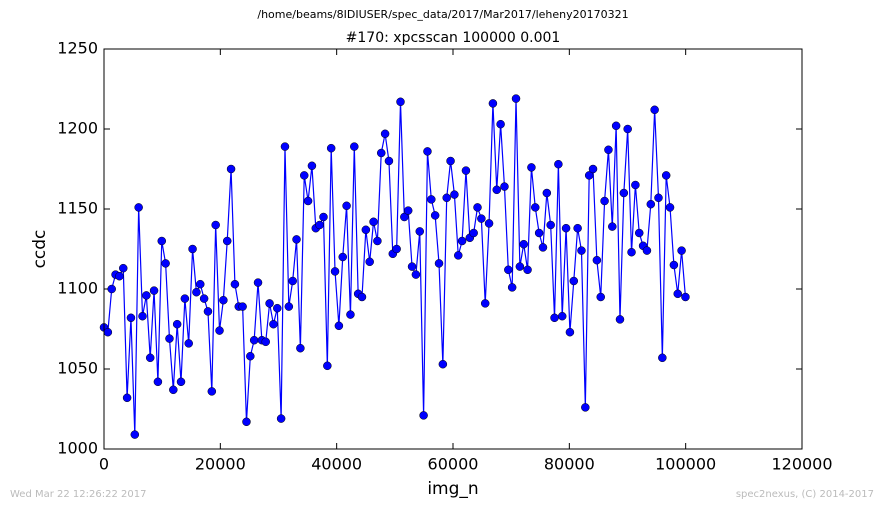 This screenshot has width=884, height=509. I want to click on y-axis-label: ccdc, so click(40, 249).